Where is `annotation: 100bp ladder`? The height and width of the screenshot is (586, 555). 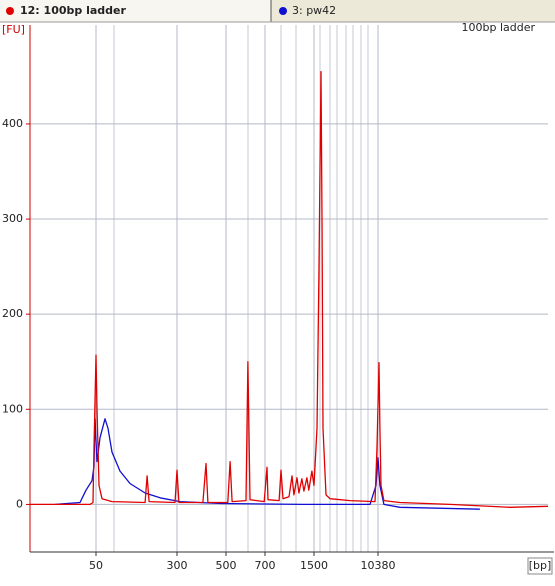 annotation: 100bp ladder is located at coordinates (498, 27).